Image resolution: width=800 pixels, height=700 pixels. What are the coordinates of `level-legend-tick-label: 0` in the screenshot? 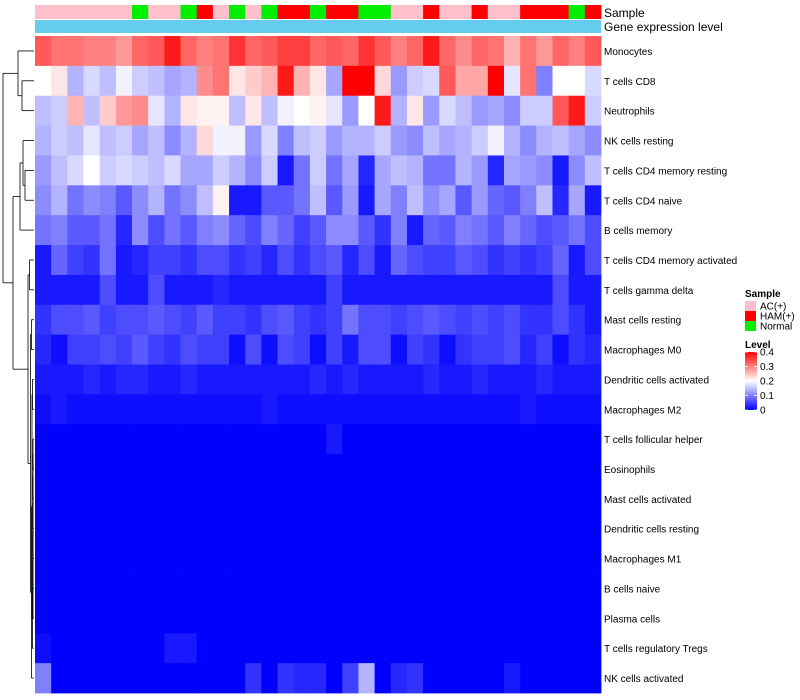 It's located at (763, 411).